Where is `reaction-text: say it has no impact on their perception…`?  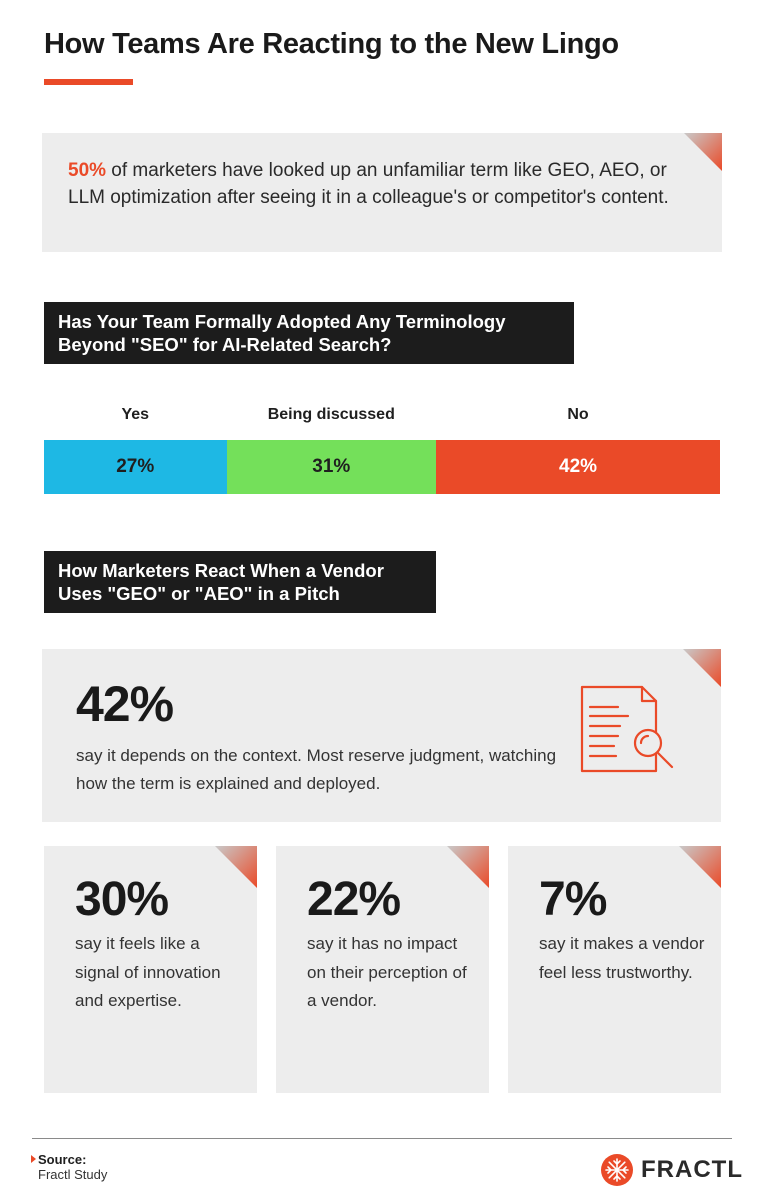 reaction-text: say it has no impact on their perception… is located at coordinates (387, 972).